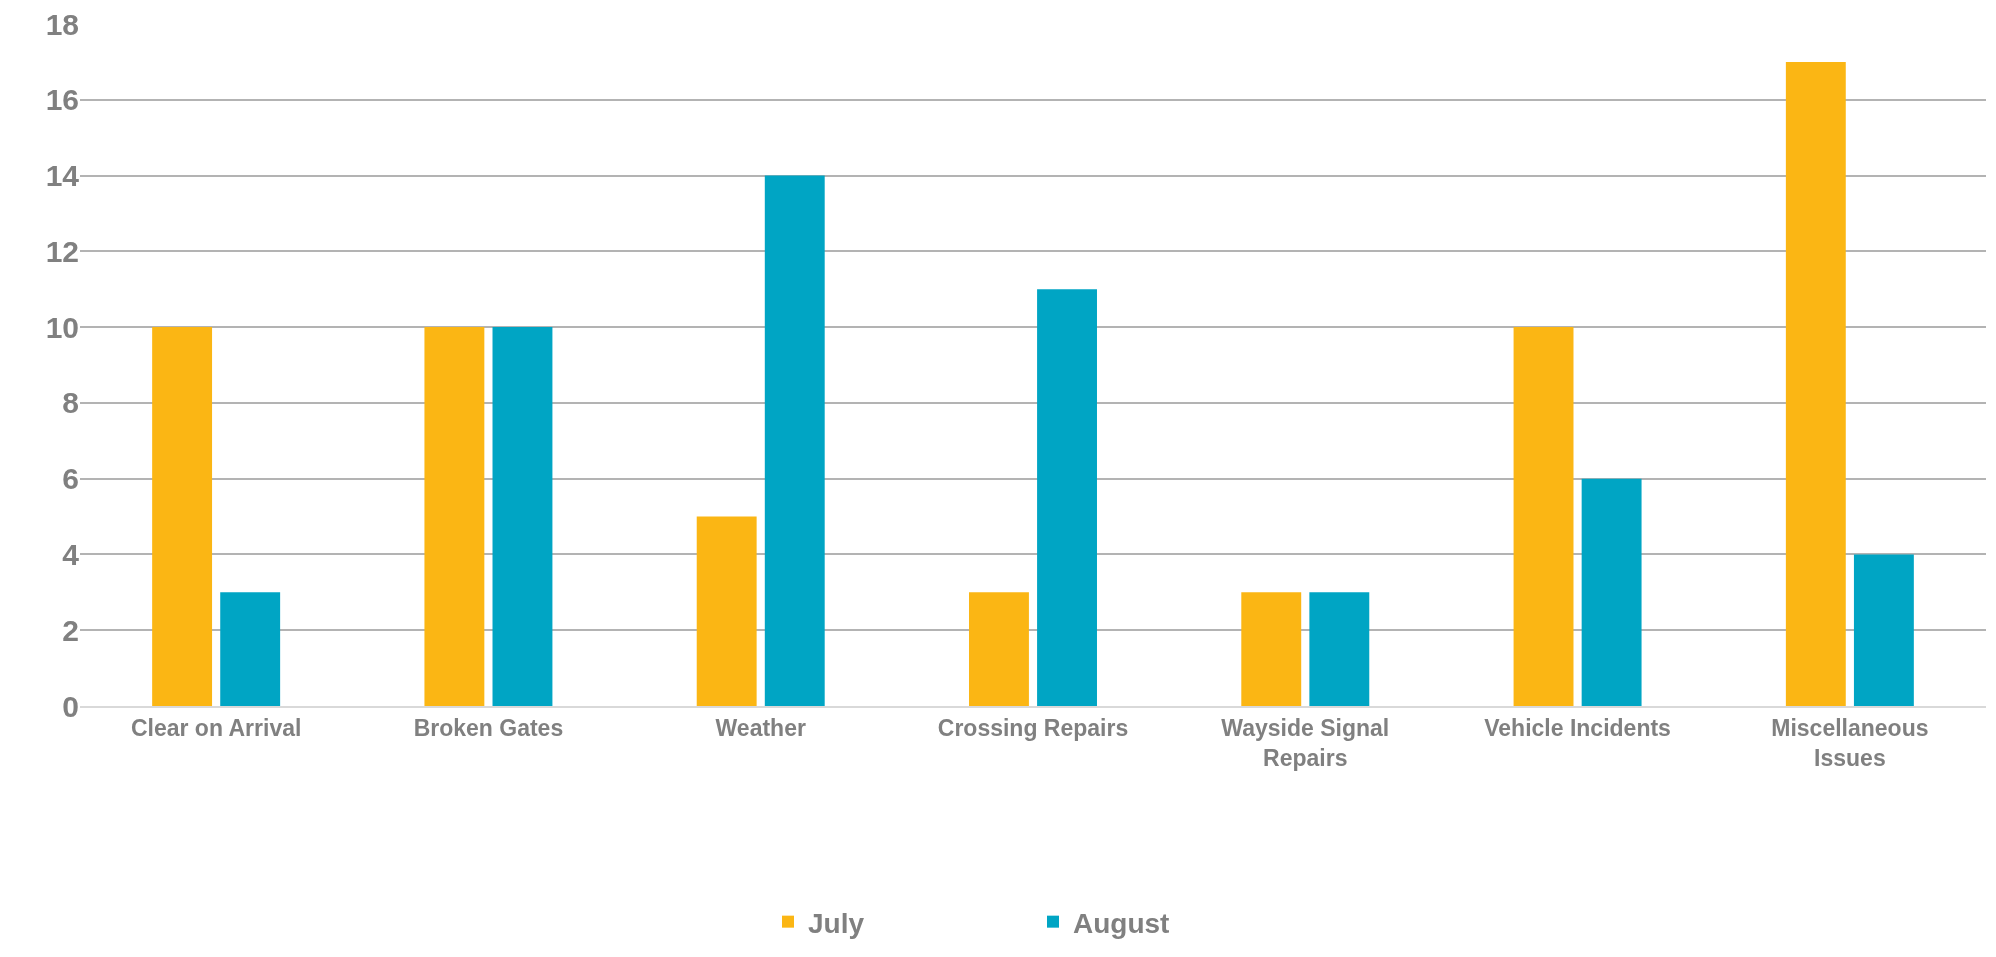 Image resolution: width=1996 pixels, height=957 pixels. Describe the element at coordinates (216, 727) in the screenshot. I see `x-tick-label: Clear on Arrival` at that location.